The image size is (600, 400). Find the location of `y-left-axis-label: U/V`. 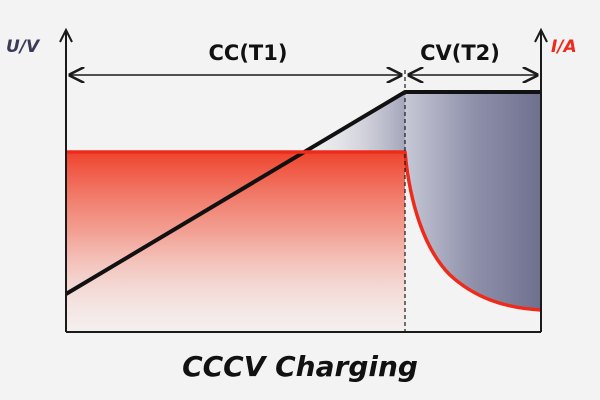

y-left-axis-label: U/V is located at coordinates (23, 47).